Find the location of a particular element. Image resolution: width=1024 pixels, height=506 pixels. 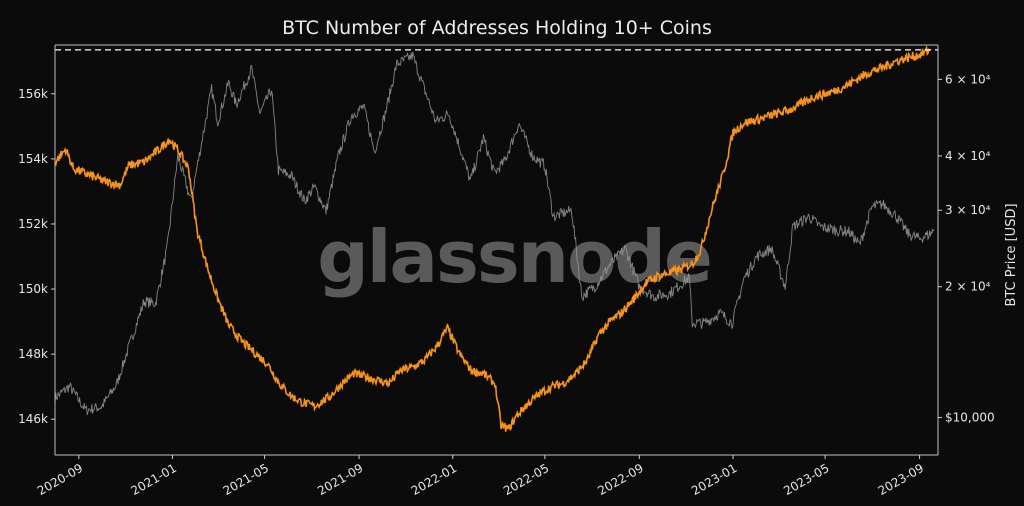

right-tick-label: $10,000 is located at coordinates (970, 418).